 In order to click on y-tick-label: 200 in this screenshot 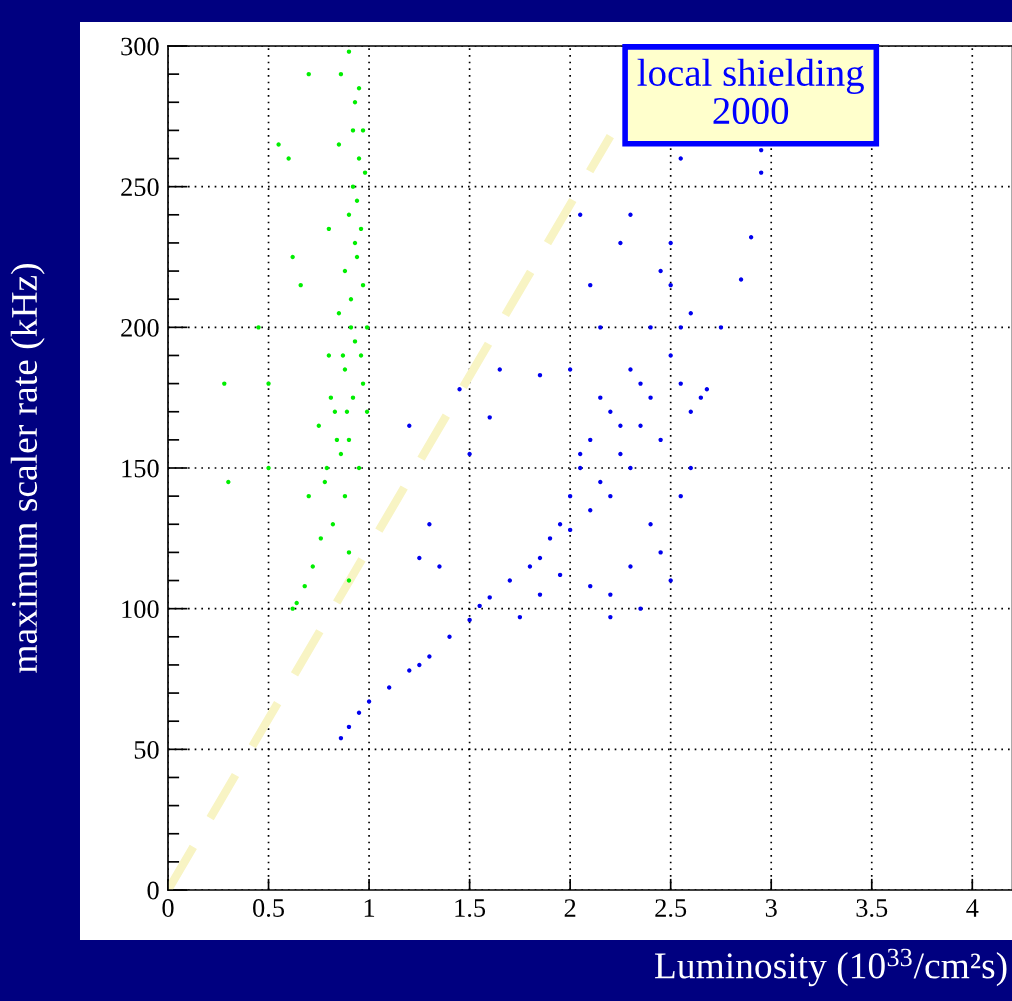, I will do `click(140, 327)`.